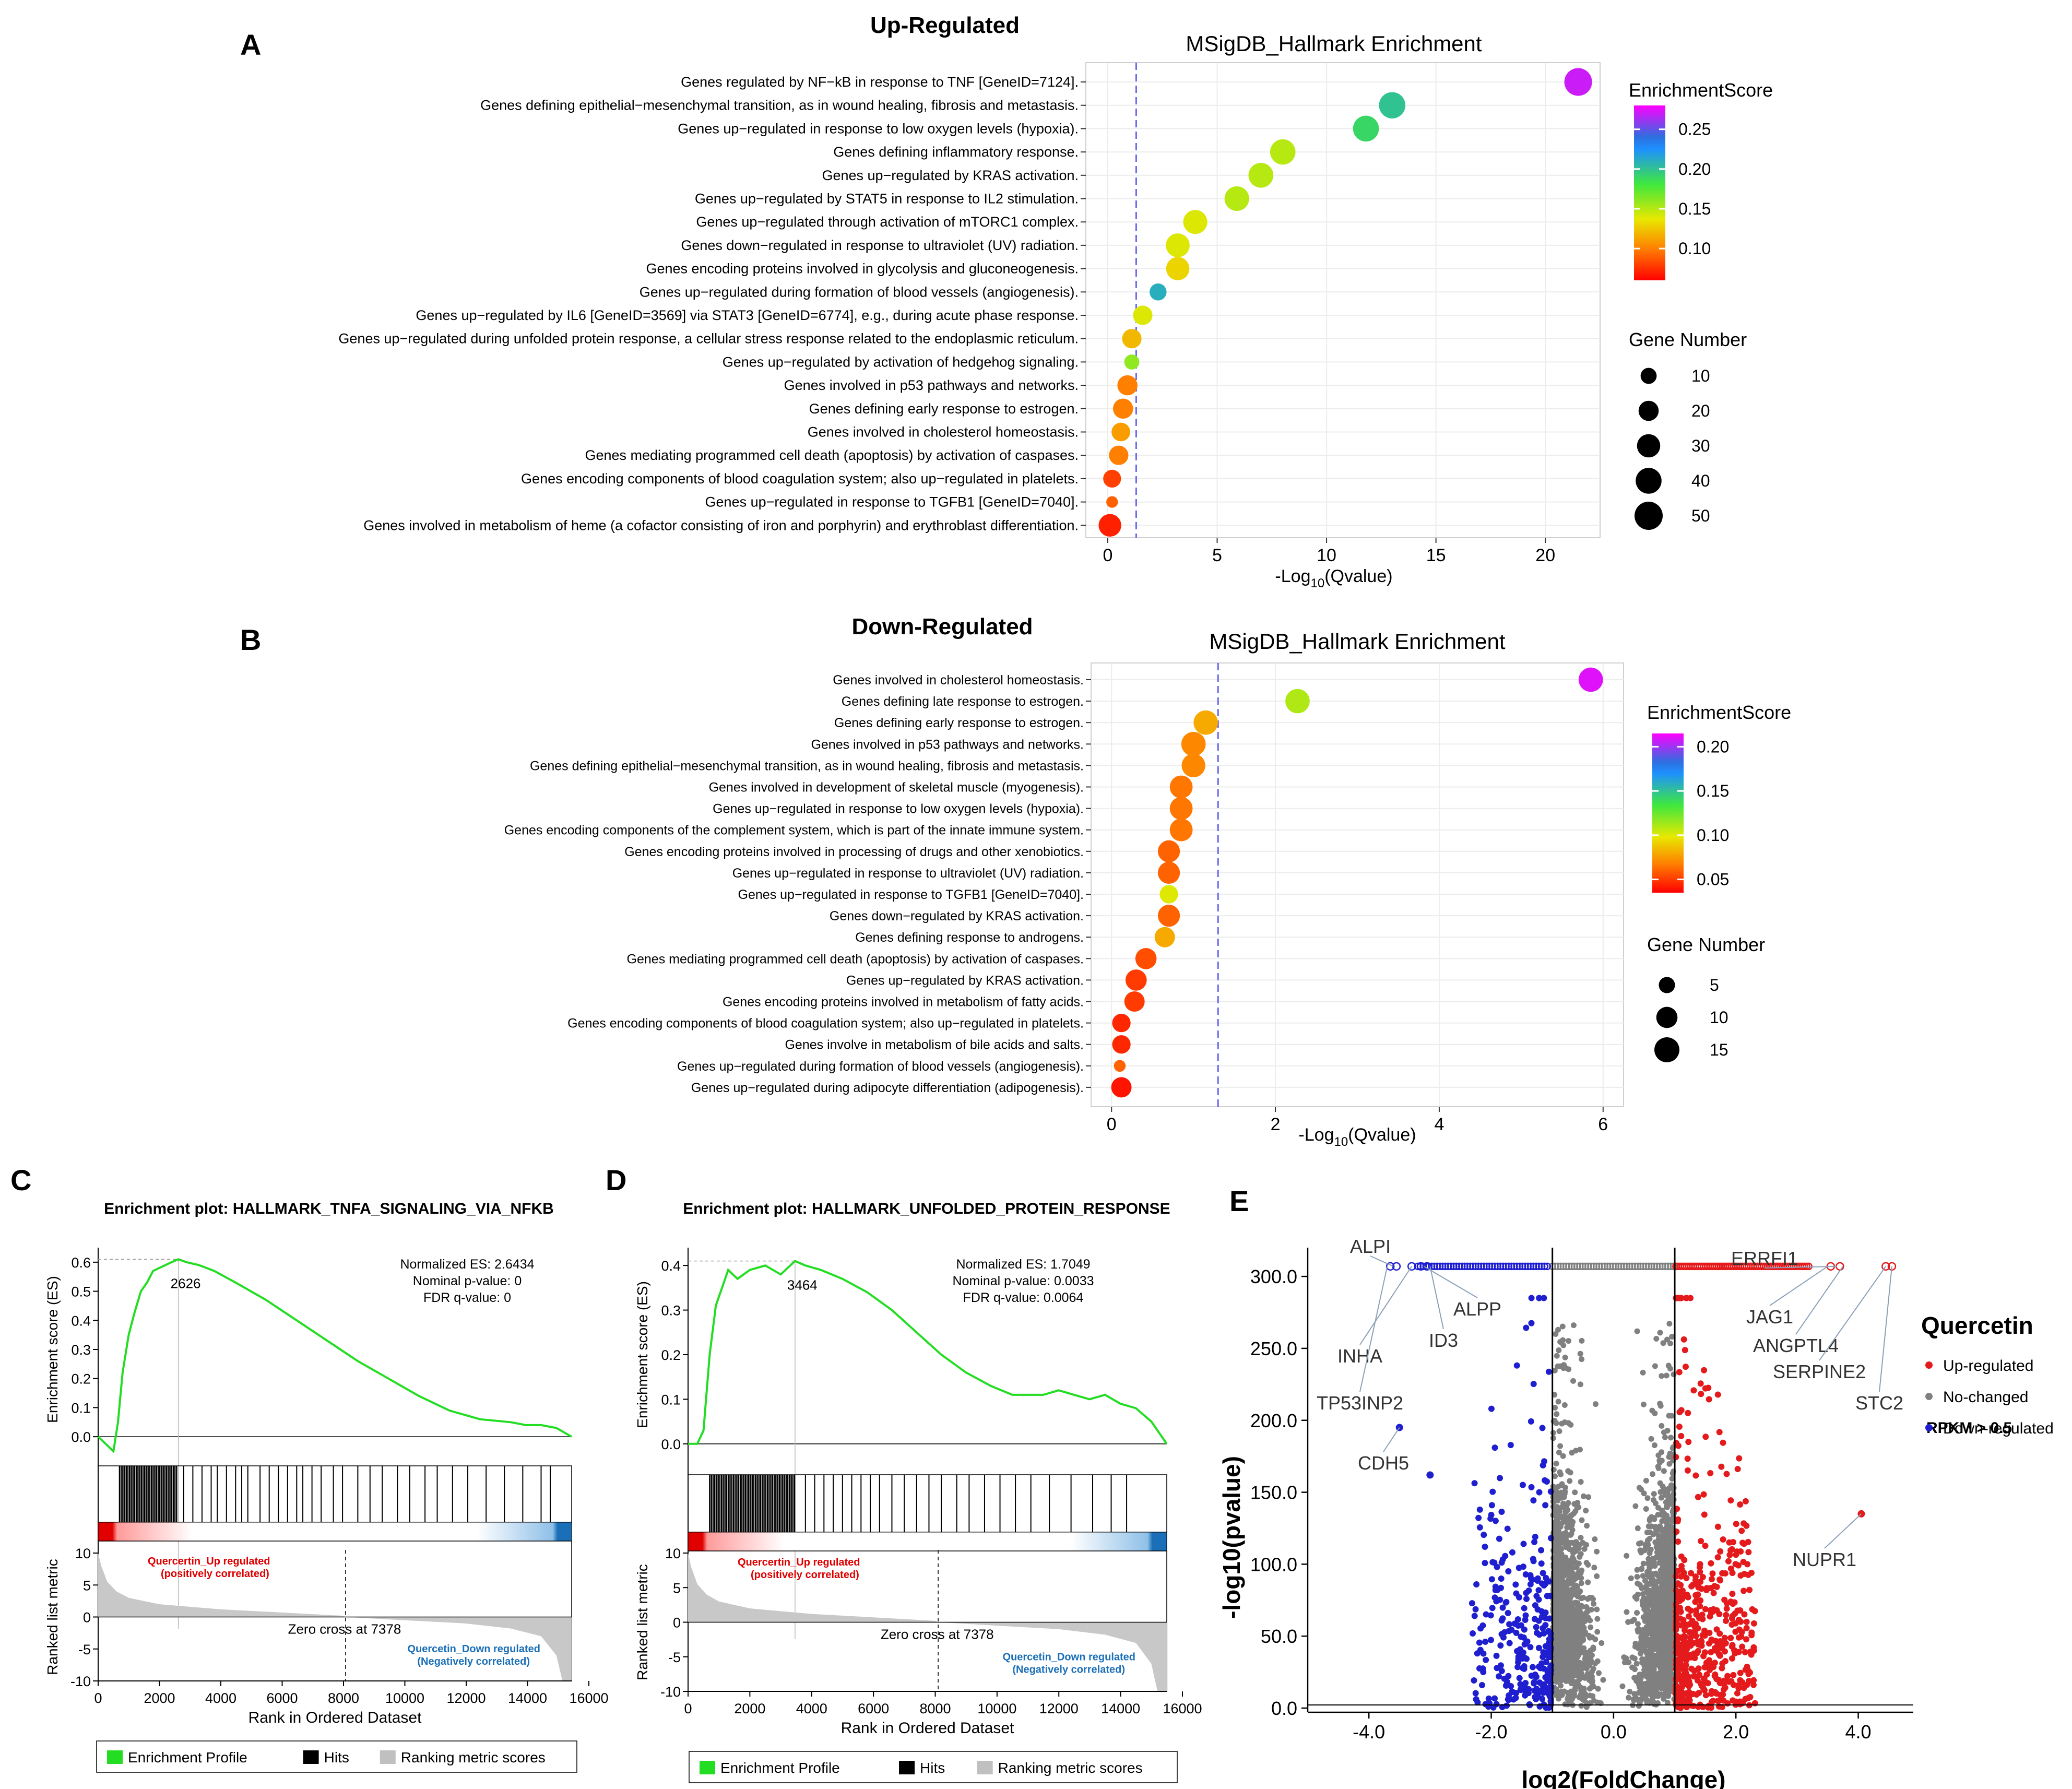  I want to click on b-category-label: Genes up−regulated by KRAS activation., so click(965, 980).